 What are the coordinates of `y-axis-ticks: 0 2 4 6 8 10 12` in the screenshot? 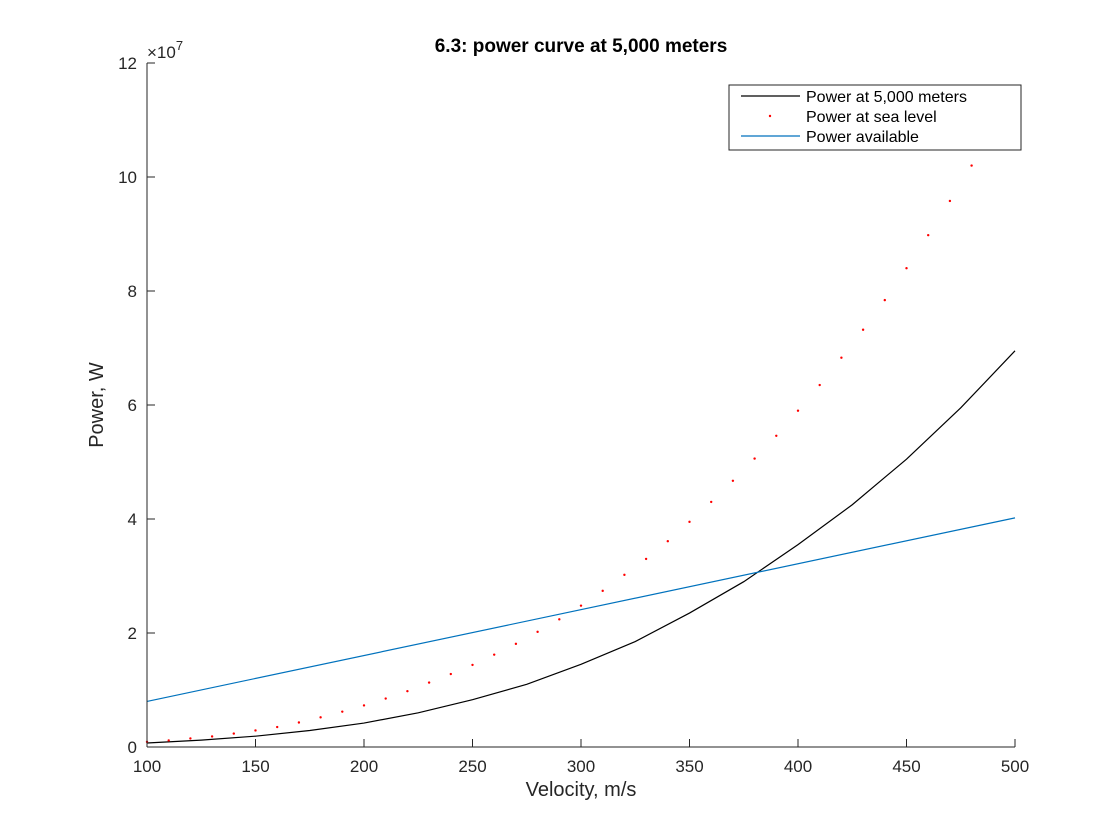 It's located at (136, 405).